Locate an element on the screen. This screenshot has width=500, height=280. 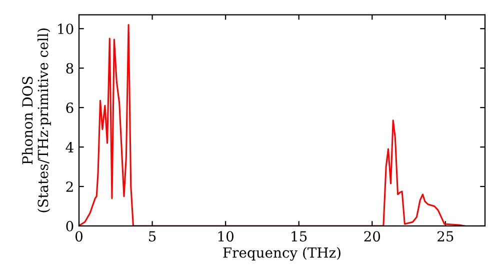
x-tick-label: 10 is located at coordinates (226, 236).